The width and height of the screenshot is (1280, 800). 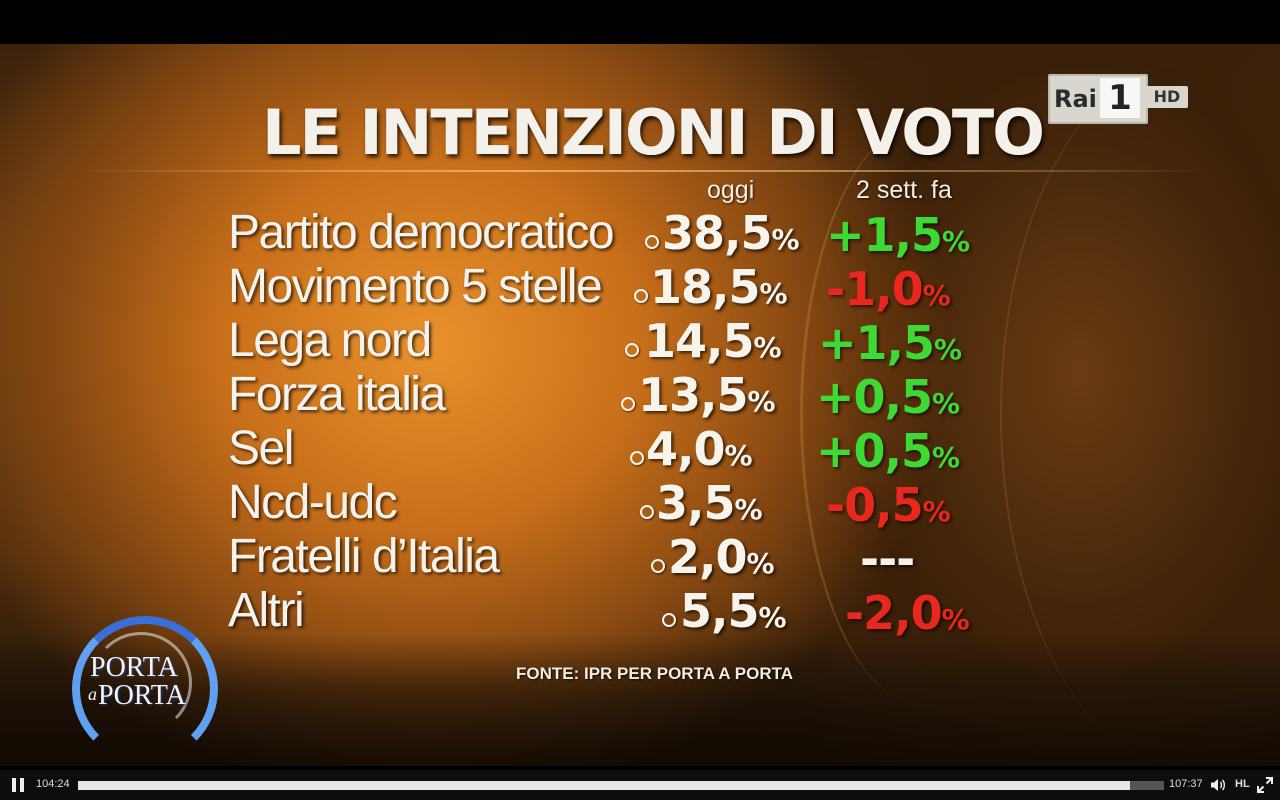 What do you see at coordinates (655, 673) in the screenshot?
I see `source-caption: FONTE: IPR PER PORTA A PORTA` at bounding box center [655, 673].